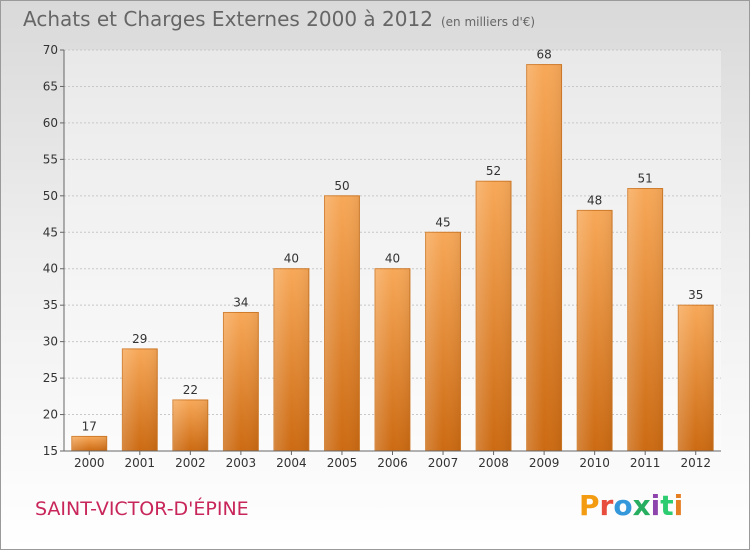 The image size is (750, 551). I want to click on y-tick-label: 30, so click(50, 342).